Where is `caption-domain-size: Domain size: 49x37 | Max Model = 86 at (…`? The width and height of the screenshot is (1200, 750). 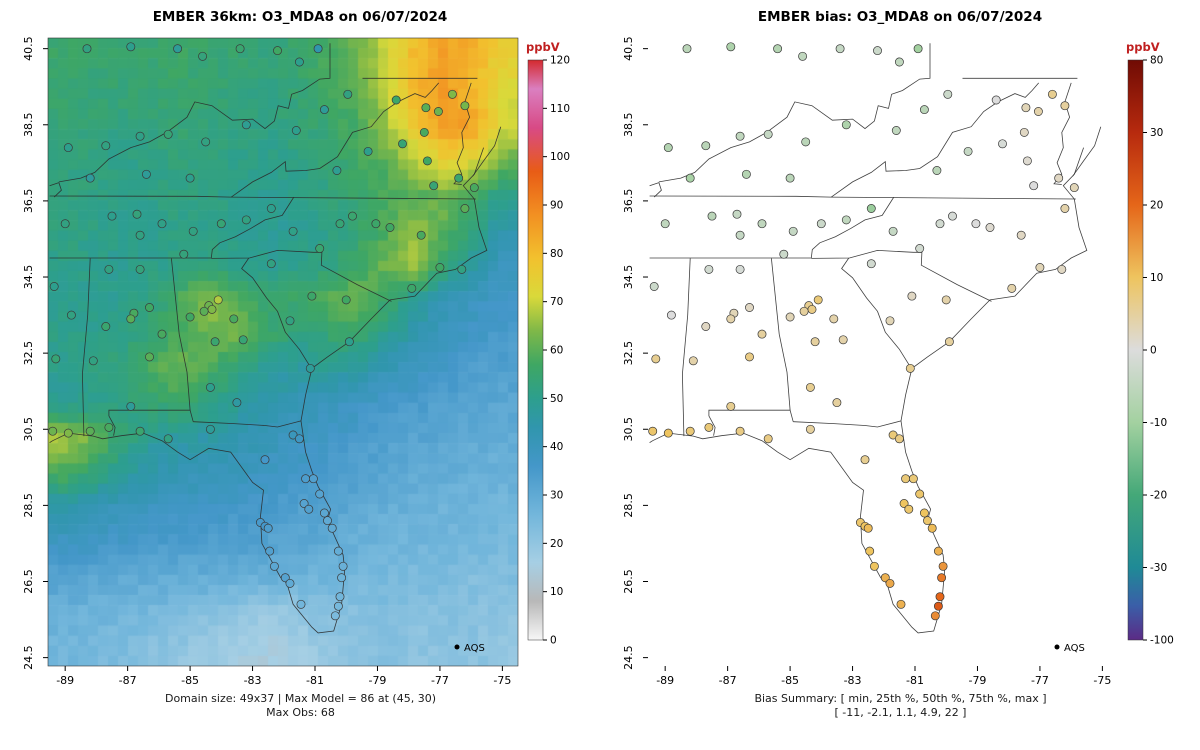
caption-domain-size: Domain size: 49x37 | Max Model = 86 at (… is located at coordinates (300, 698).